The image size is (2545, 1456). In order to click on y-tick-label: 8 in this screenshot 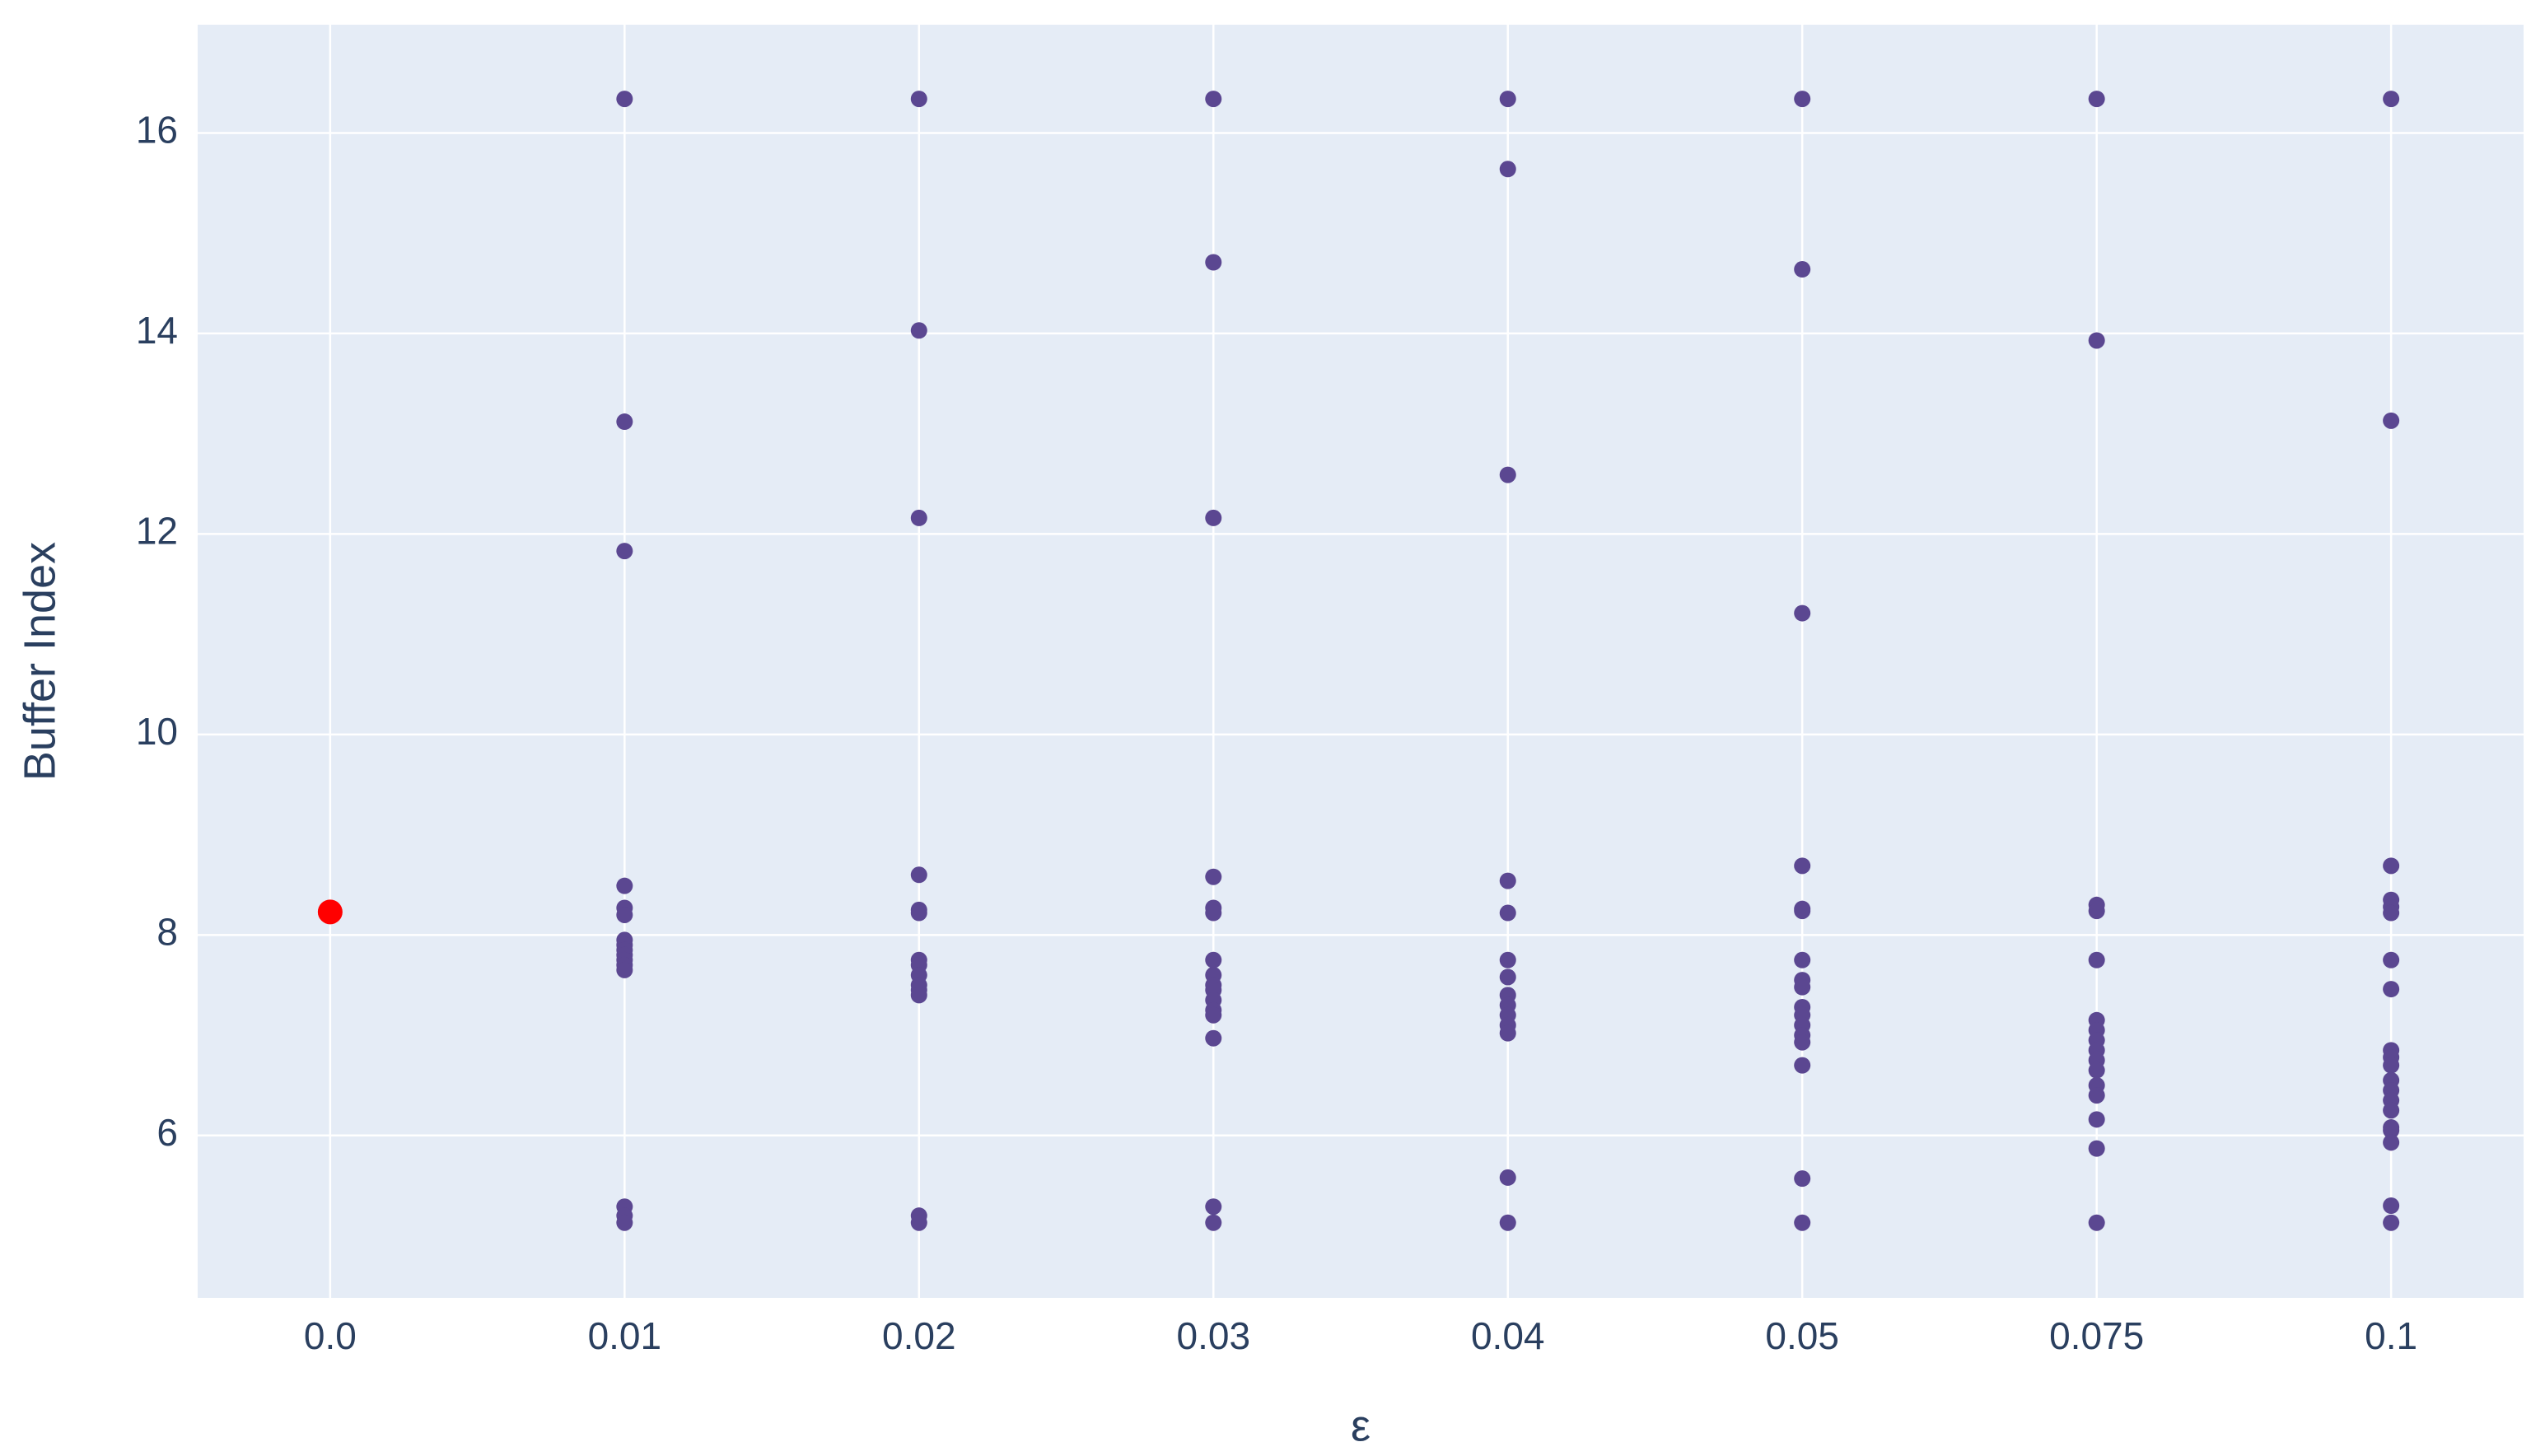, I will do `click(167, 931)`.